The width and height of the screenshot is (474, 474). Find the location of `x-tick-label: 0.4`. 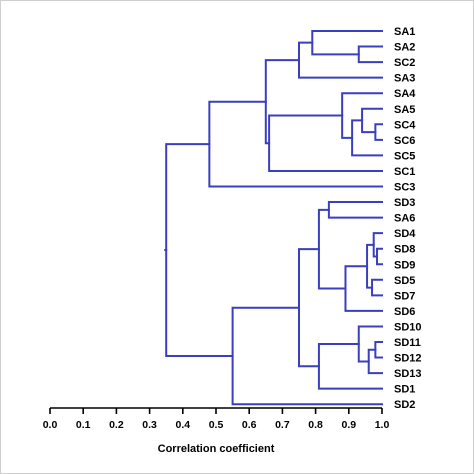

x-tick-label: 0.4 is located at coordinates (182, 425).